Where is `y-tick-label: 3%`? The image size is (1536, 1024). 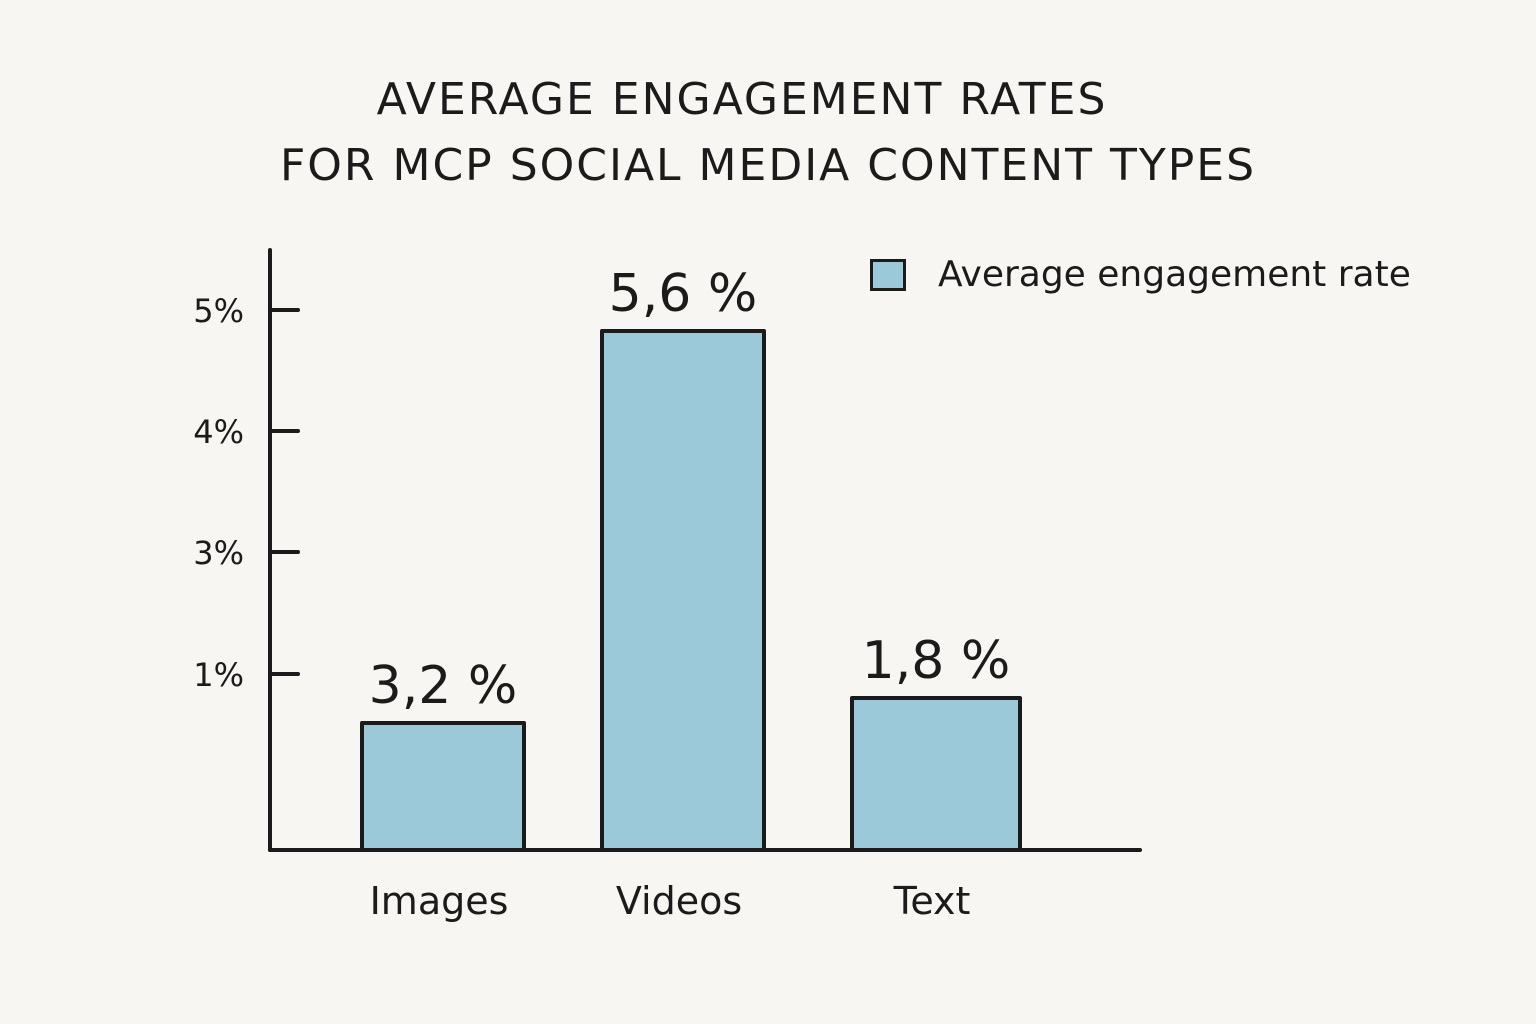
y-tick-label: 3% is located at coordinates (218, 553).